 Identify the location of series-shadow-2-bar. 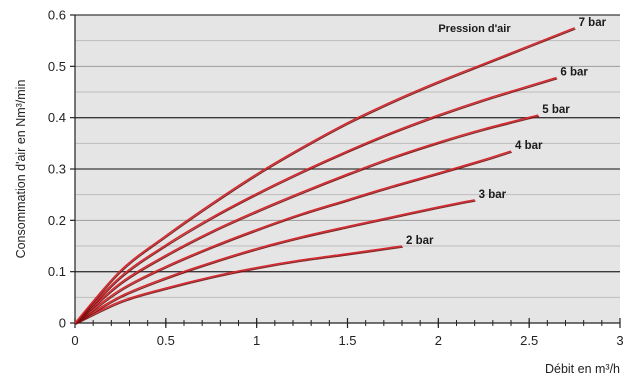
(239, 285).